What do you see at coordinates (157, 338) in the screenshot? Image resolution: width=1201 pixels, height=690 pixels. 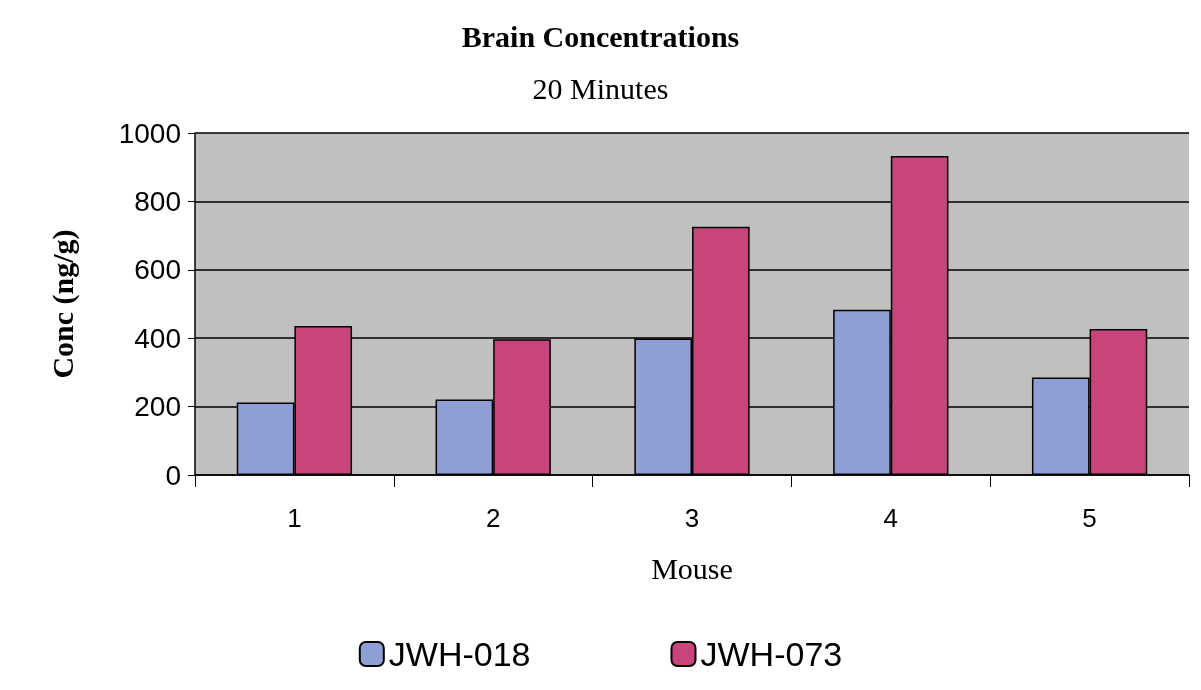 I see `y-tick-label: 400` at bounding box center [157, 338].